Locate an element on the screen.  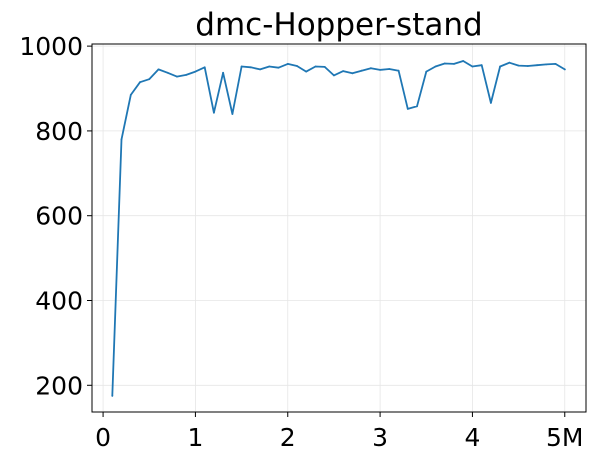
y-tick-label: 1000 is located at coordinates (51, 46).